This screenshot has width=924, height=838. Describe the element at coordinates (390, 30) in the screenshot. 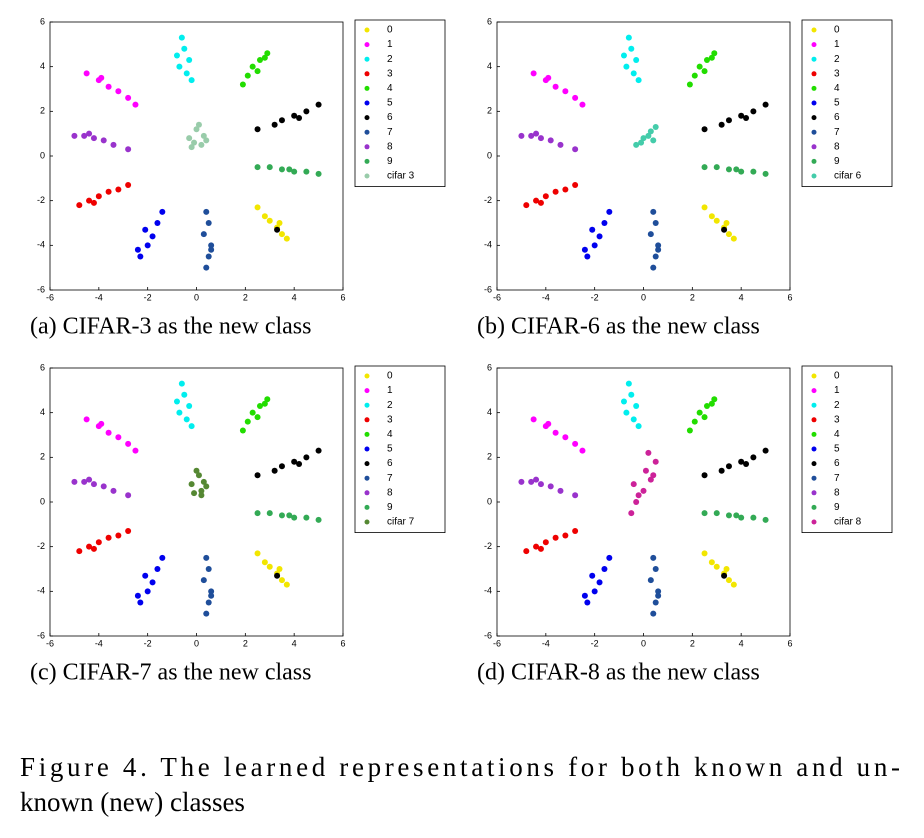

I see `legend-label: 0` at that location.